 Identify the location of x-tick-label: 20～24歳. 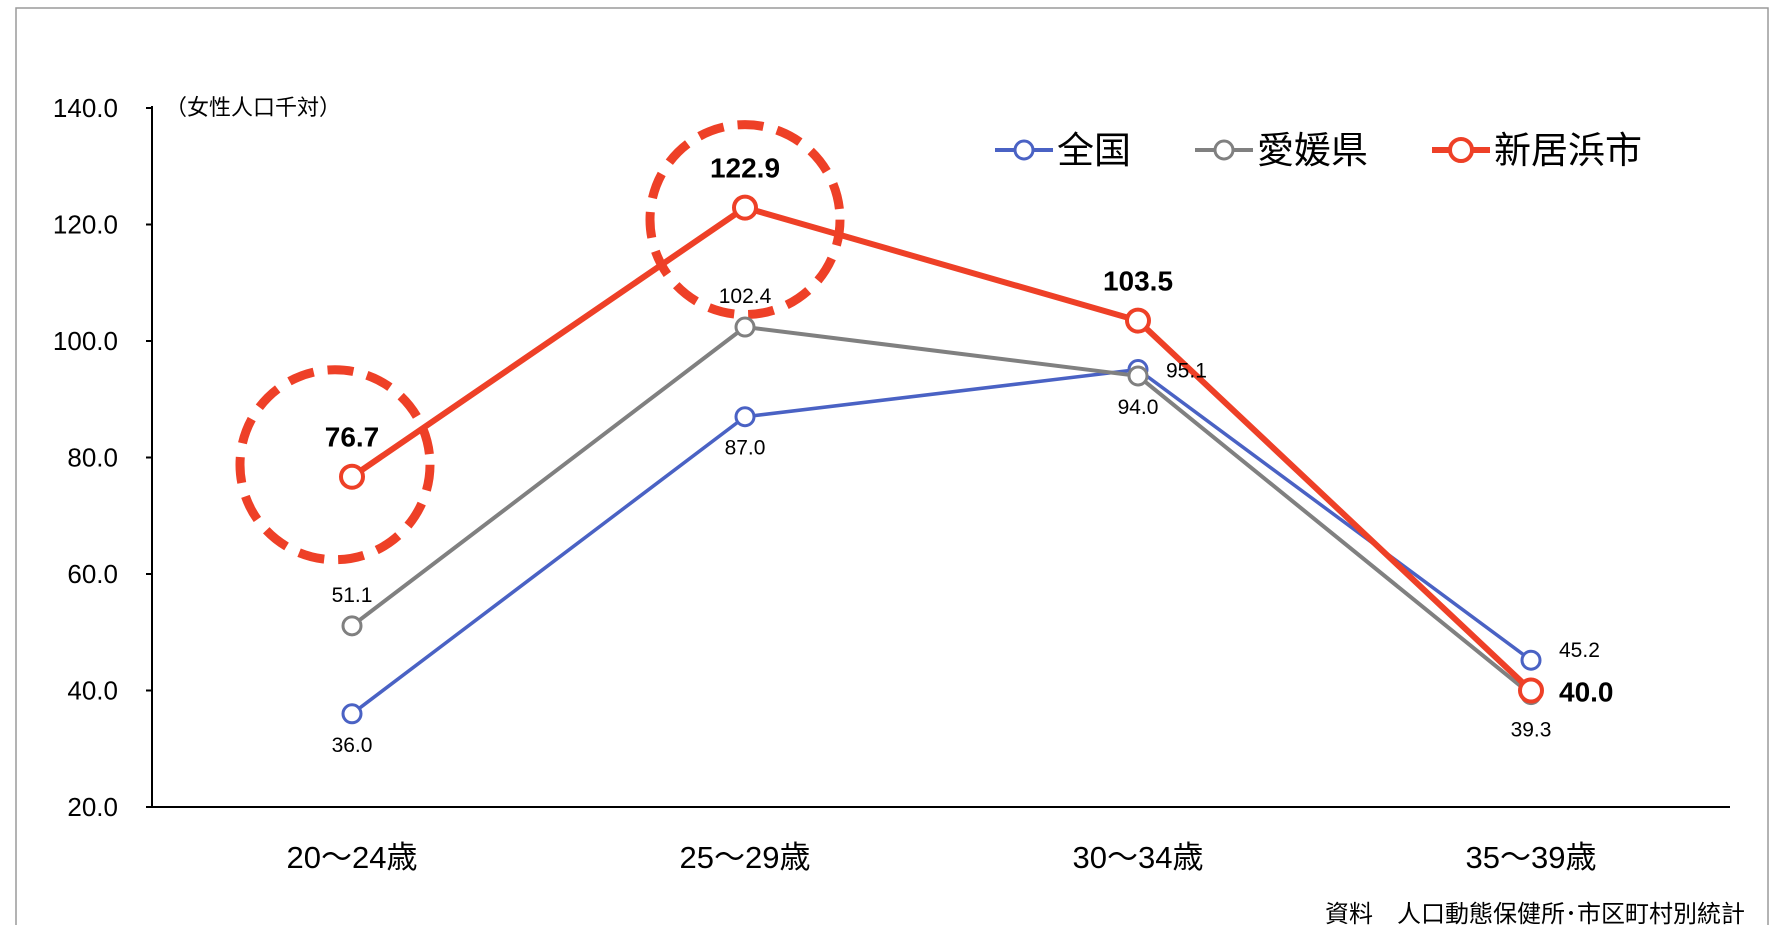
(352, 857).